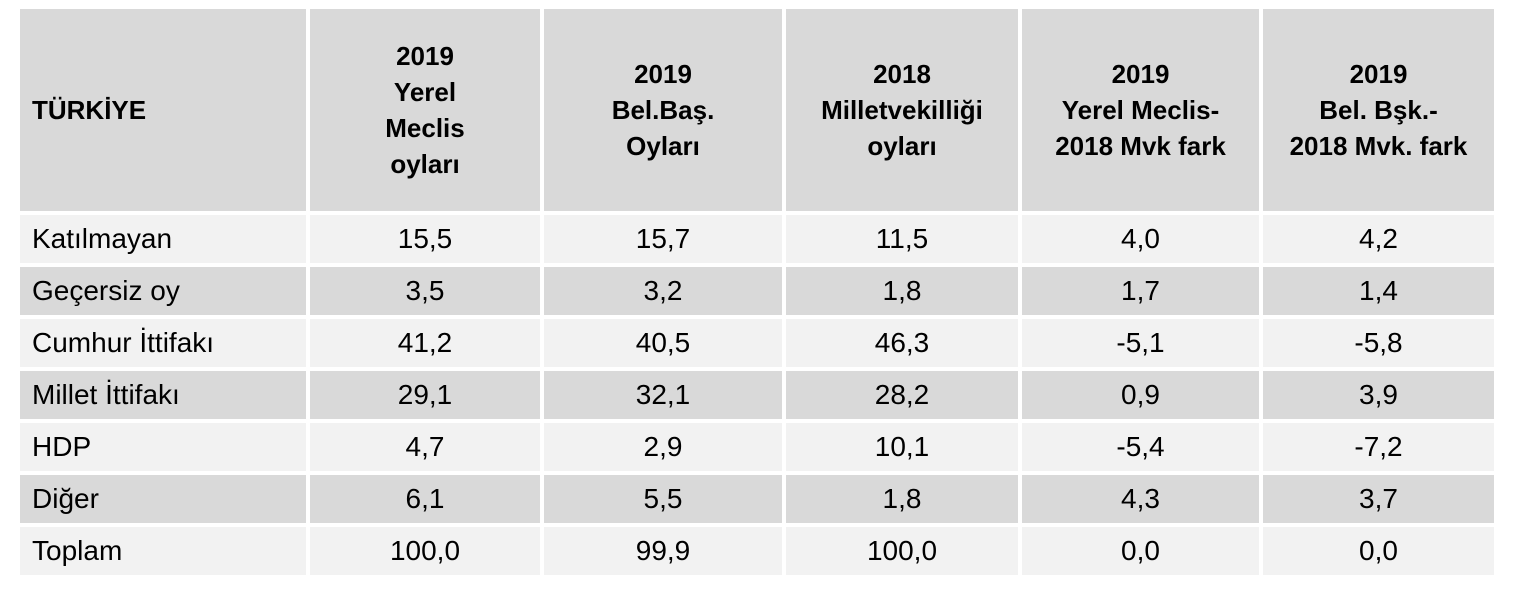 This screenshot has width=1524, height=600. I want to click on table-row: Millet İttifakı 29,1 32,1 28,2 0,9 3,9, so click(757, 395).